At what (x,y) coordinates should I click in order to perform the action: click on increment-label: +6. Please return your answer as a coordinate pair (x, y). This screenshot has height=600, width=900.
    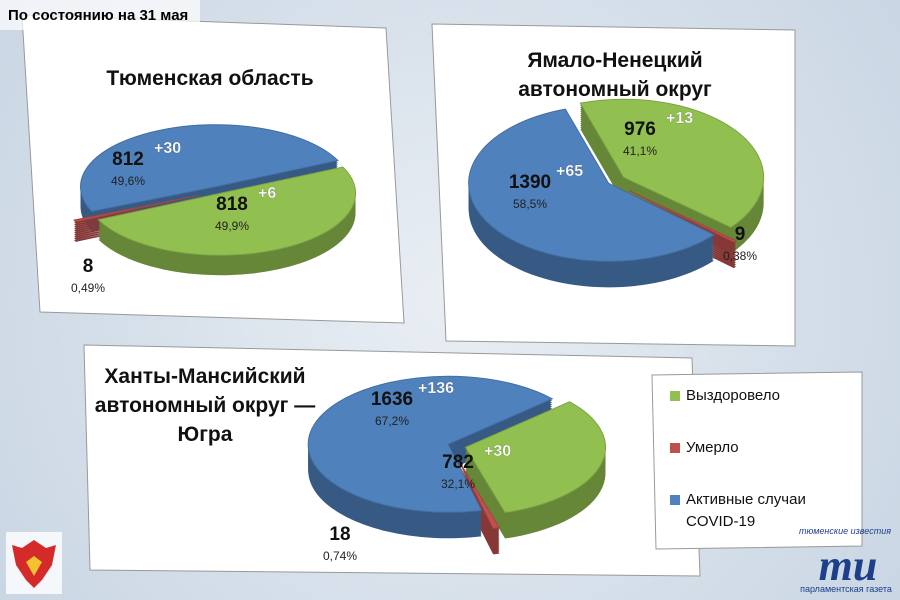
    Looking at the image, I should click on (267, 193).